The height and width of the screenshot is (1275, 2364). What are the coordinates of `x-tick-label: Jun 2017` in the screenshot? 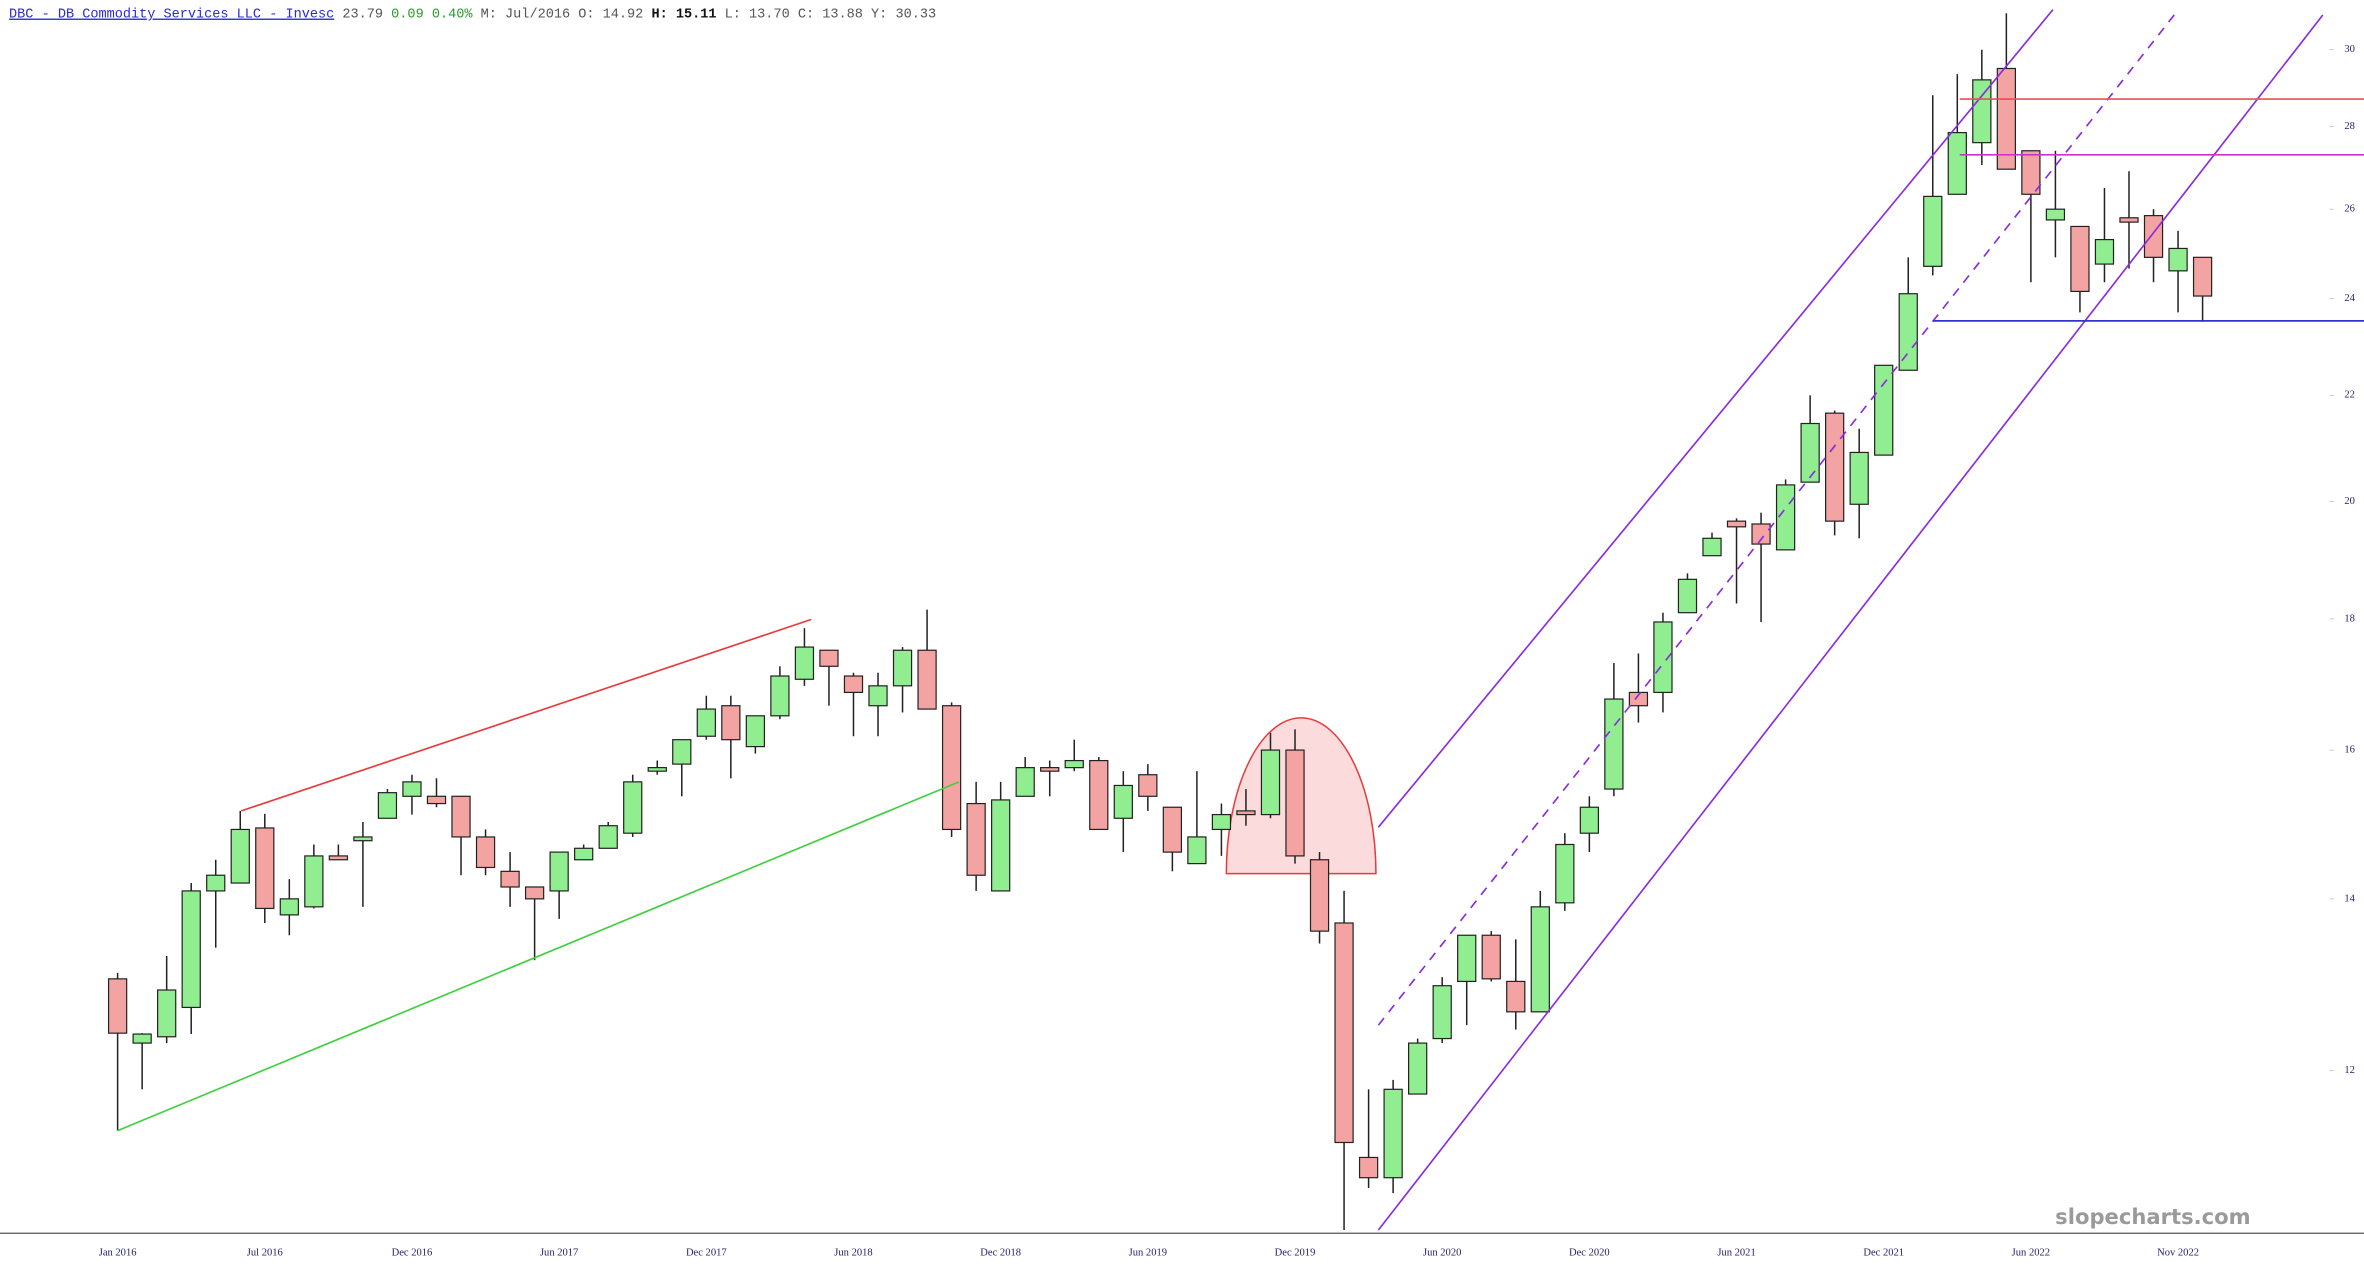 It's located at (559, 1252).